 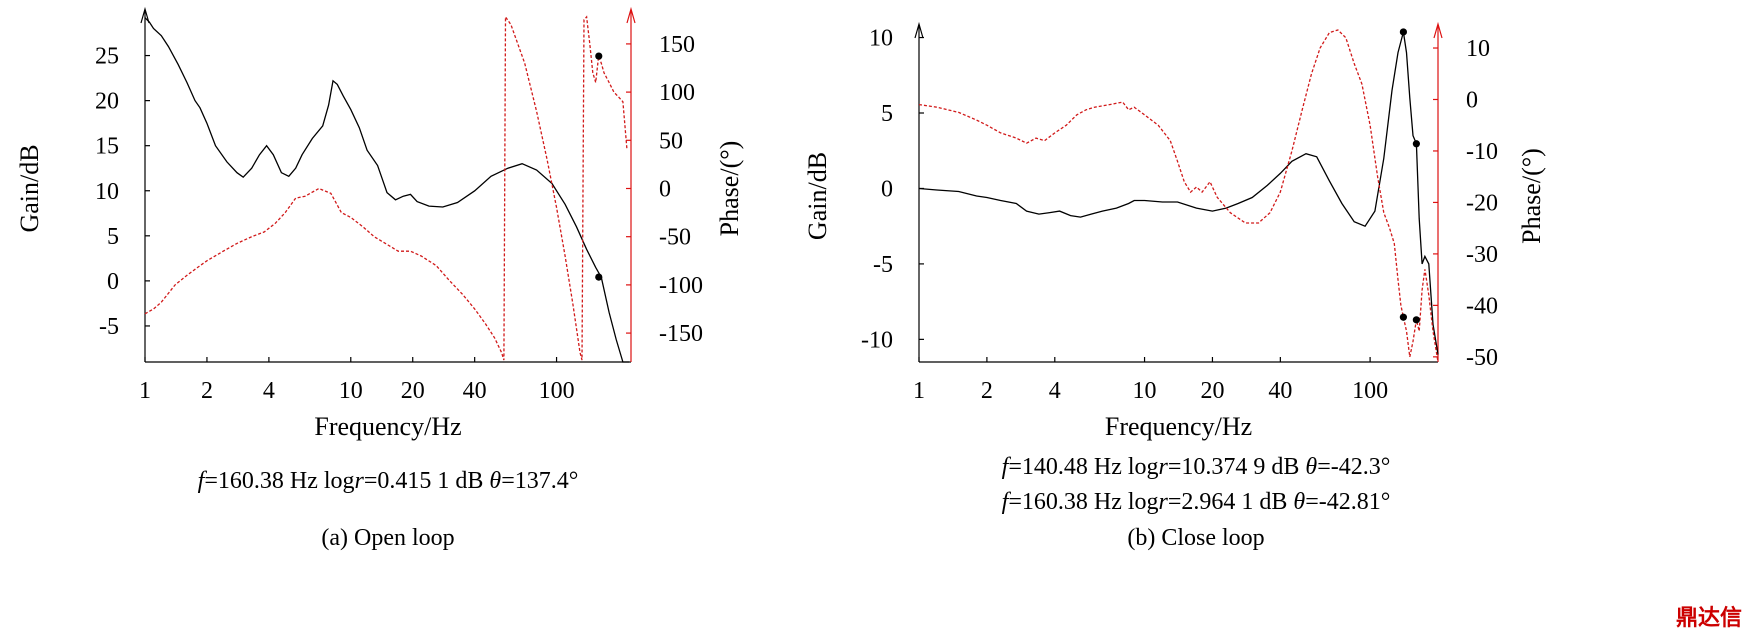 What do you see at coordinates (677, 93) in the screenshot?
I see `y-right-tick-label: 100` at bounding box center [677, 93].